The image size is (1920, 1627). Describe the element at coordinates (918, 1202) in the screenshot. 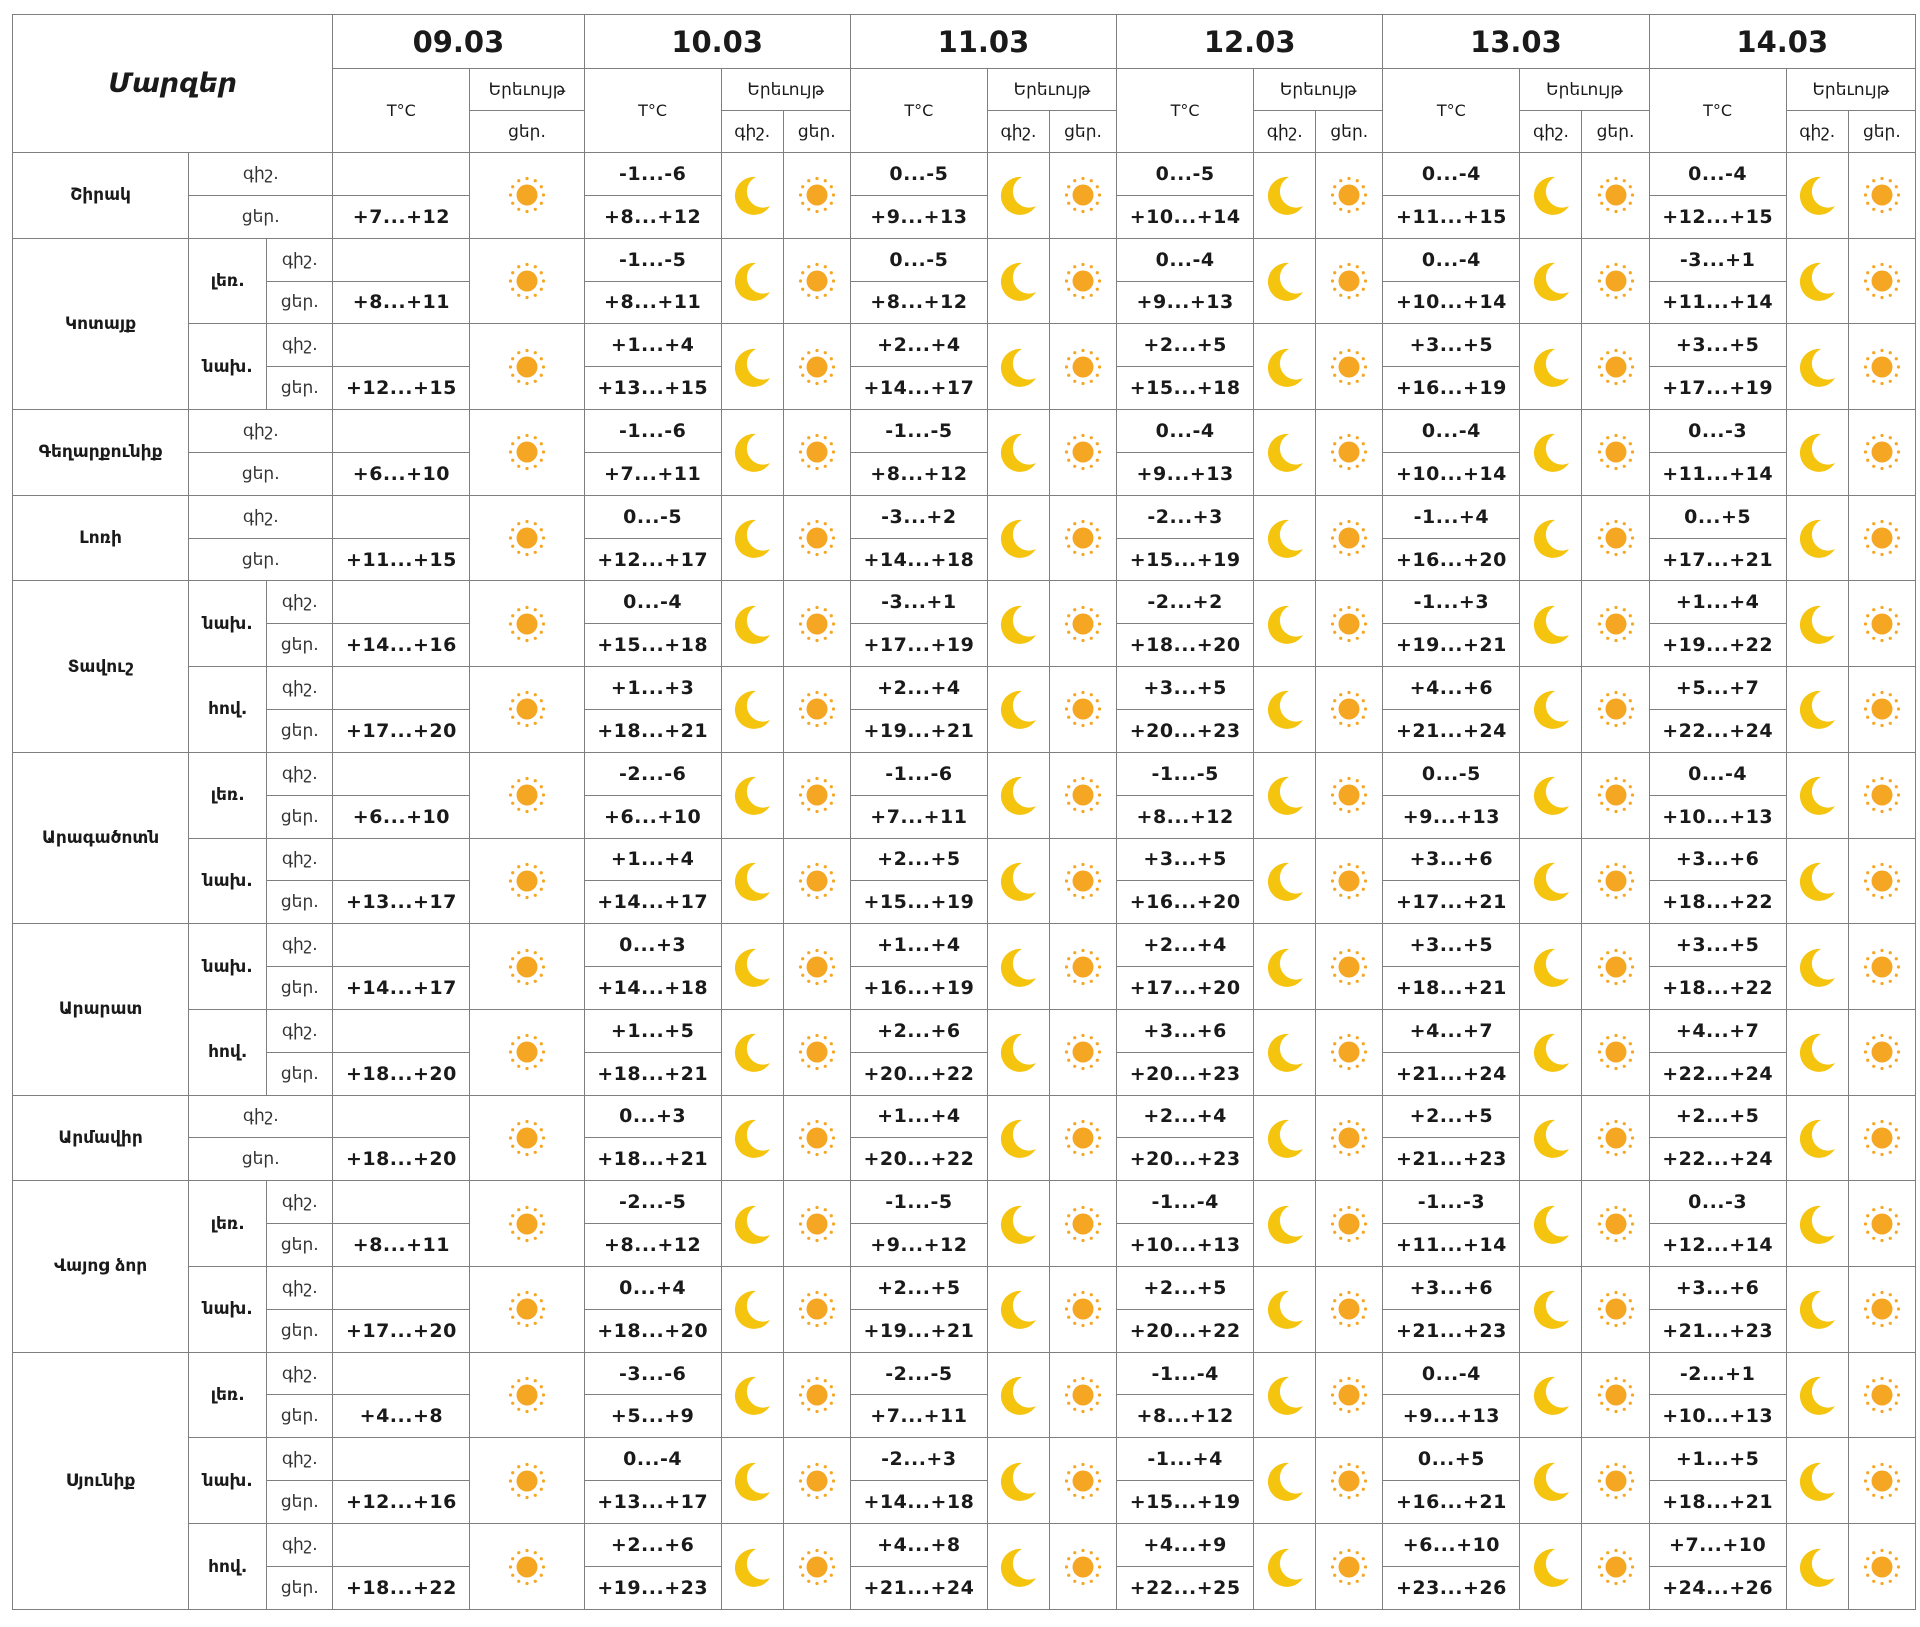

I see `night-temperature: -1...-5` at that location.